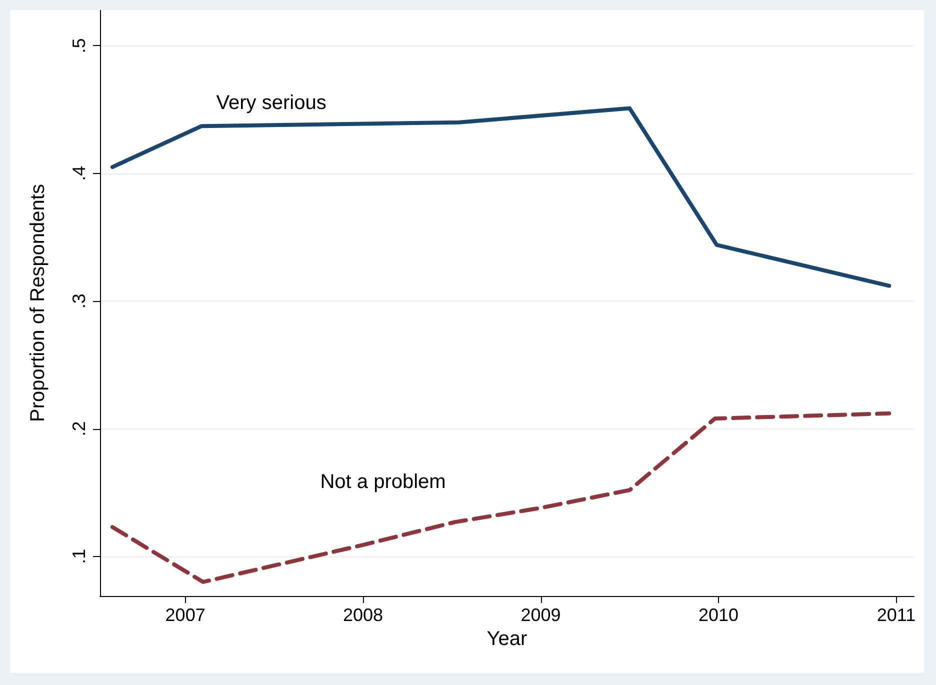  I want to click on x-tick-label: 2010, so click(718, 615).